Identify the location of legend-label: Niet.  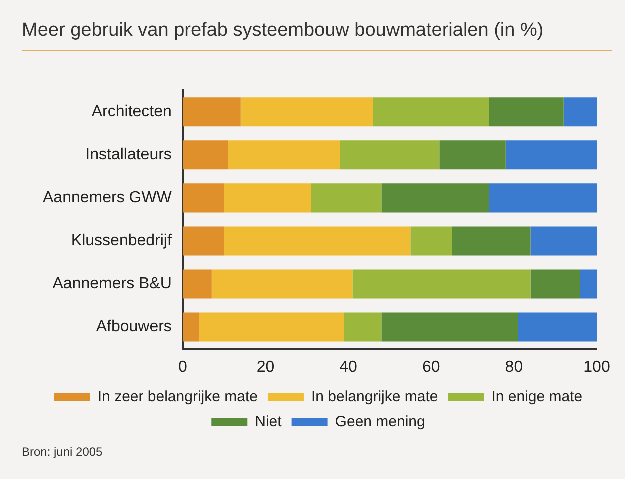
(269, 422).